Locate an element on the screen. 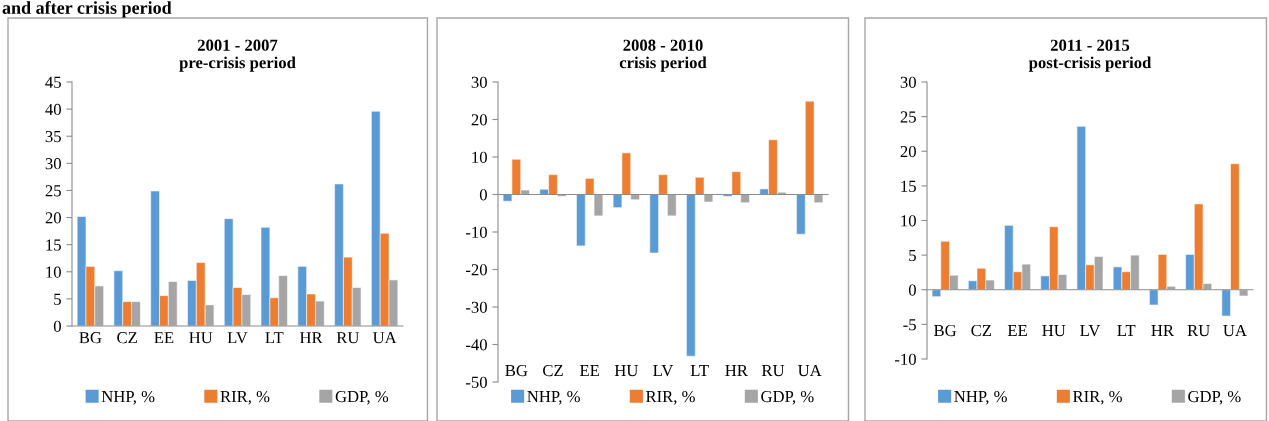 The width and height of the screenshot is (1269, 421). chart-title: 2001 - 2007 pre-crisis period is located at coordinates (237, 55).